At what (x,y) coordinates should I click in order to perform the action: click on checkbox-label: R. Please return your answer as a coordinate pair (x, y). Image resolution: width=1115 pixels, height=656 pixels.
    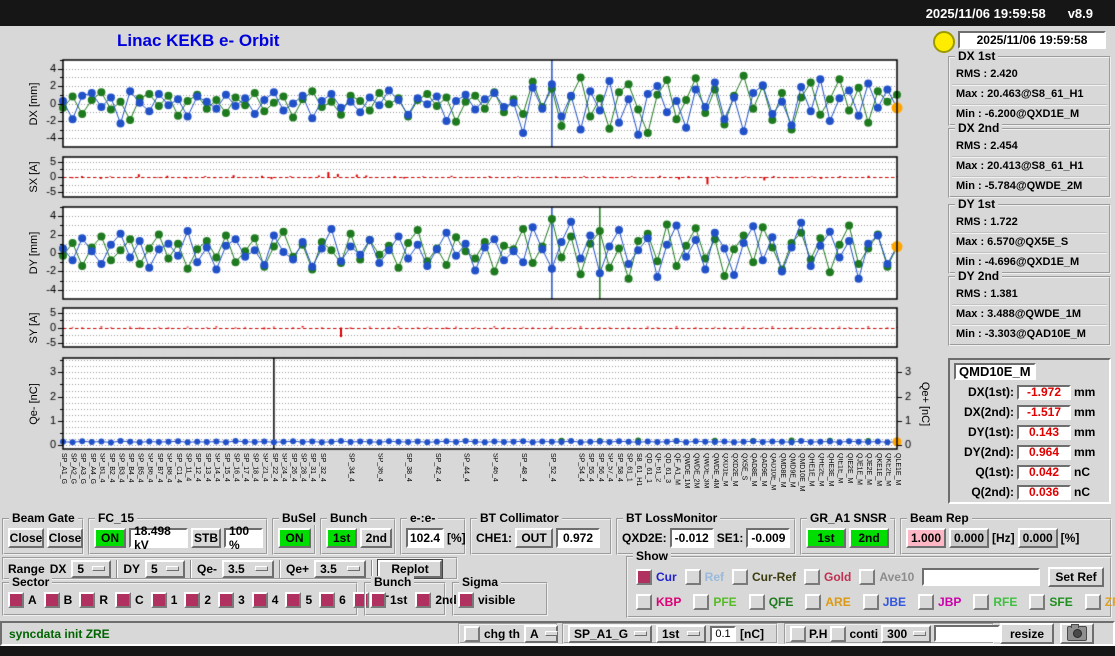
    Looking at the image, I should click on (104, 600).